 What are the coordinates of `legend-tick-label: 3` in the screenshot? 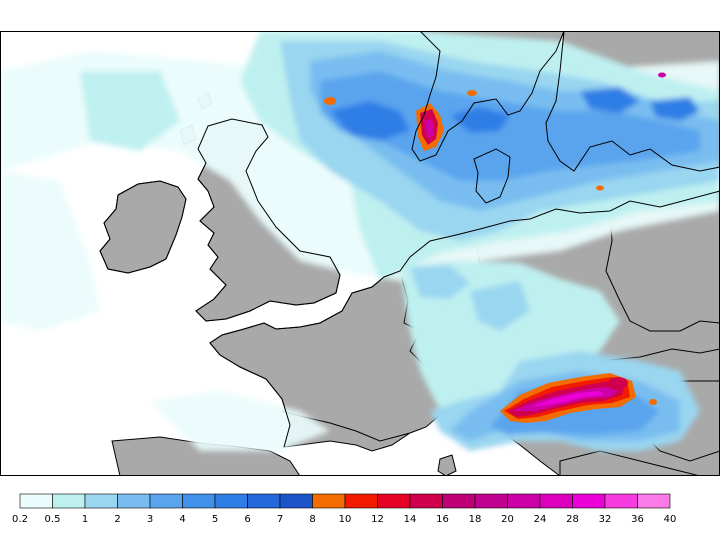 It's located at (150, 519).